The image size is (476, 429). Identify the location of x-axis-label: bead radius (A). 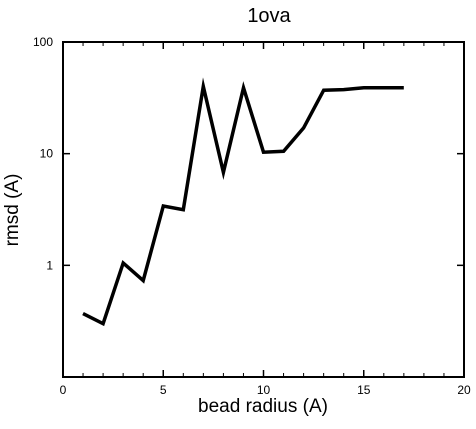
(263, 406).